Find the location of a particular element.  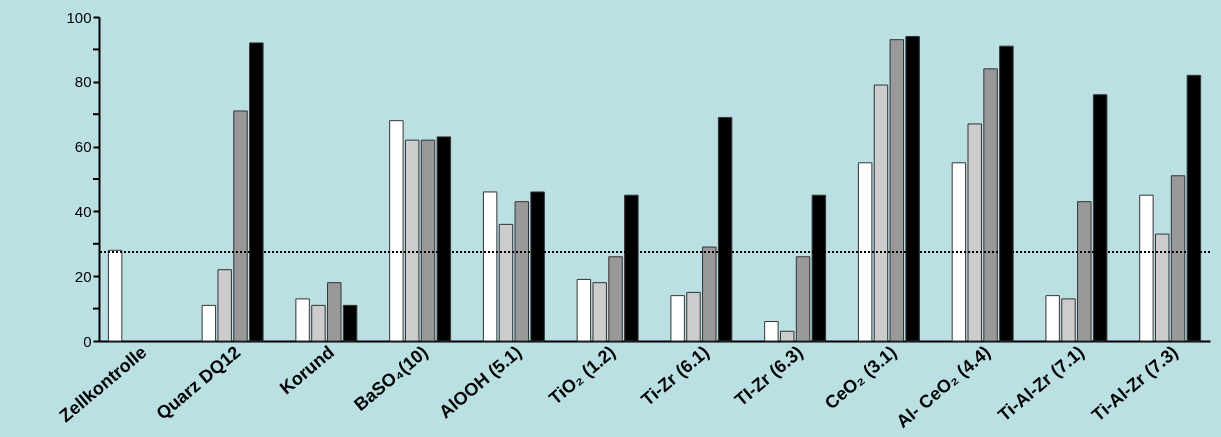

y-tick-label: 60 is located at coordinates (83, 147).